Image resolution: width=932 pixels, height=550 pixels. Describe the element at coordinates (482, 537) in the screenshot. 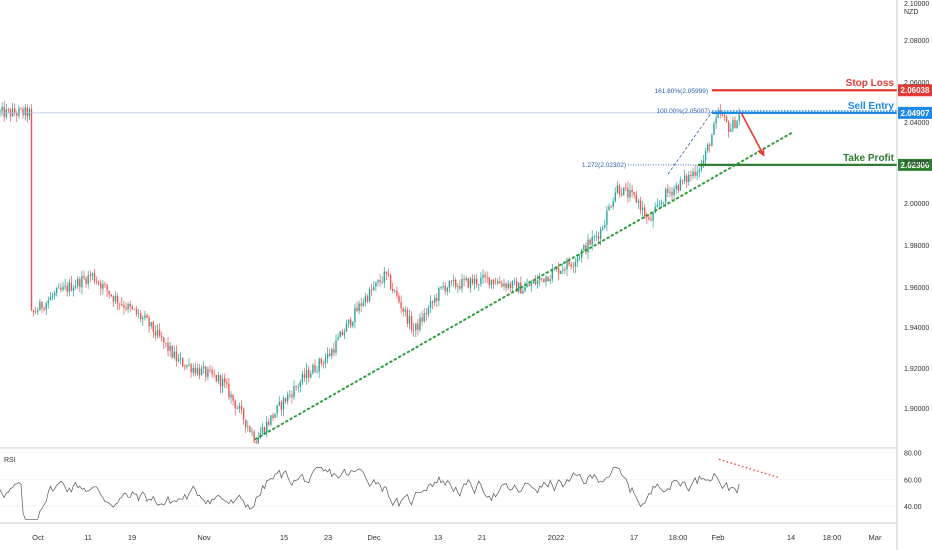

I see `time-tick-label: 21` at that location.